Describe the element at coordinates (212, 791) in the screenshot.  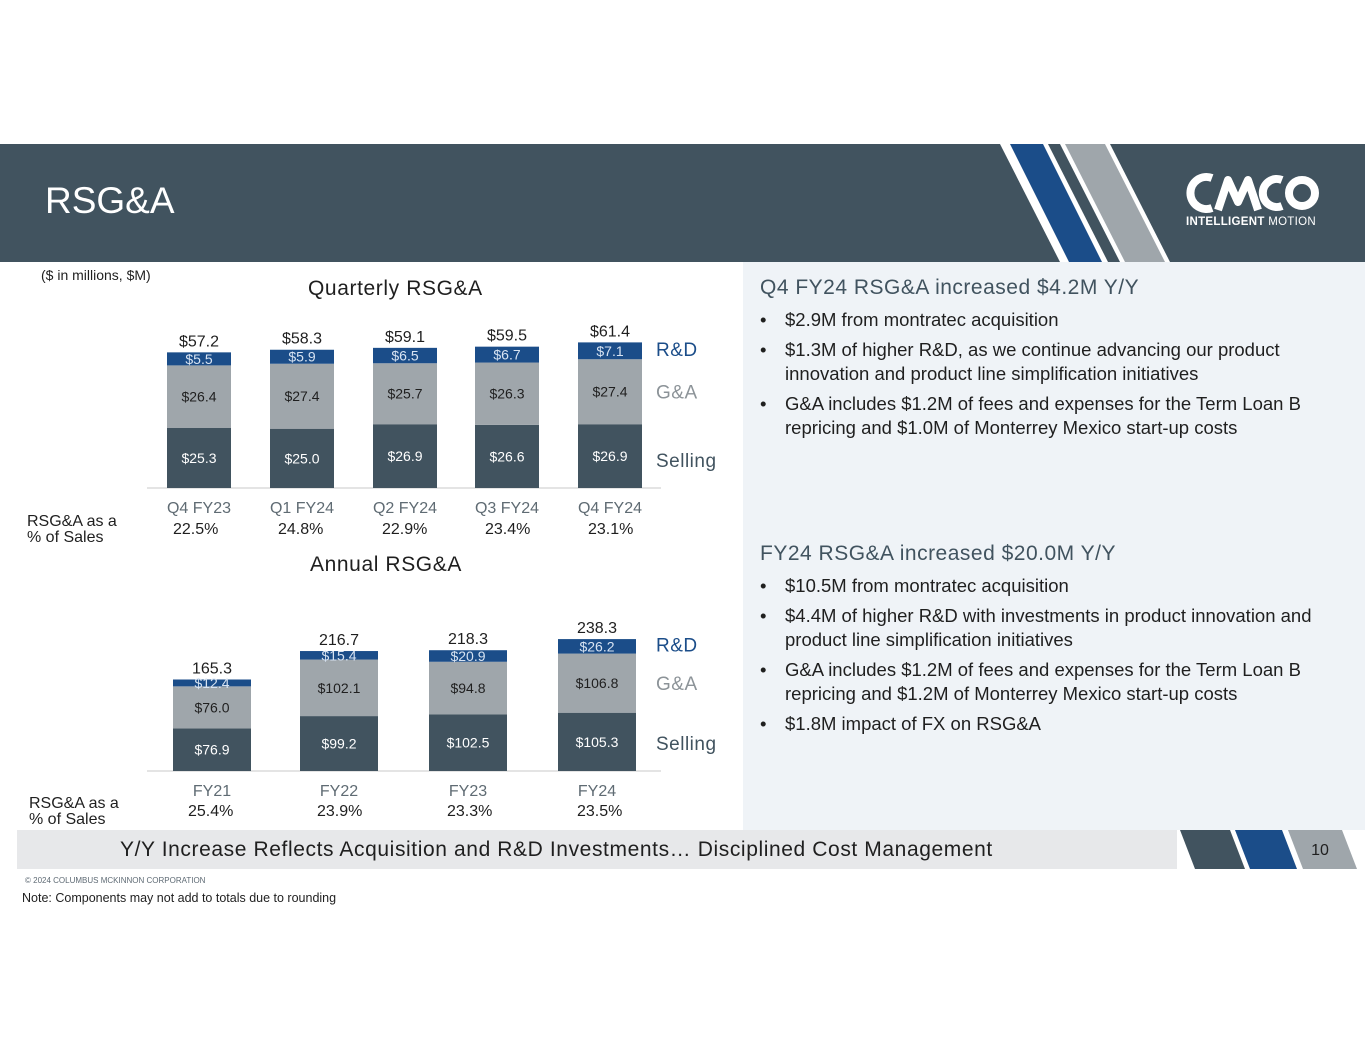
I see `x-tick-label: FY21` at that location.